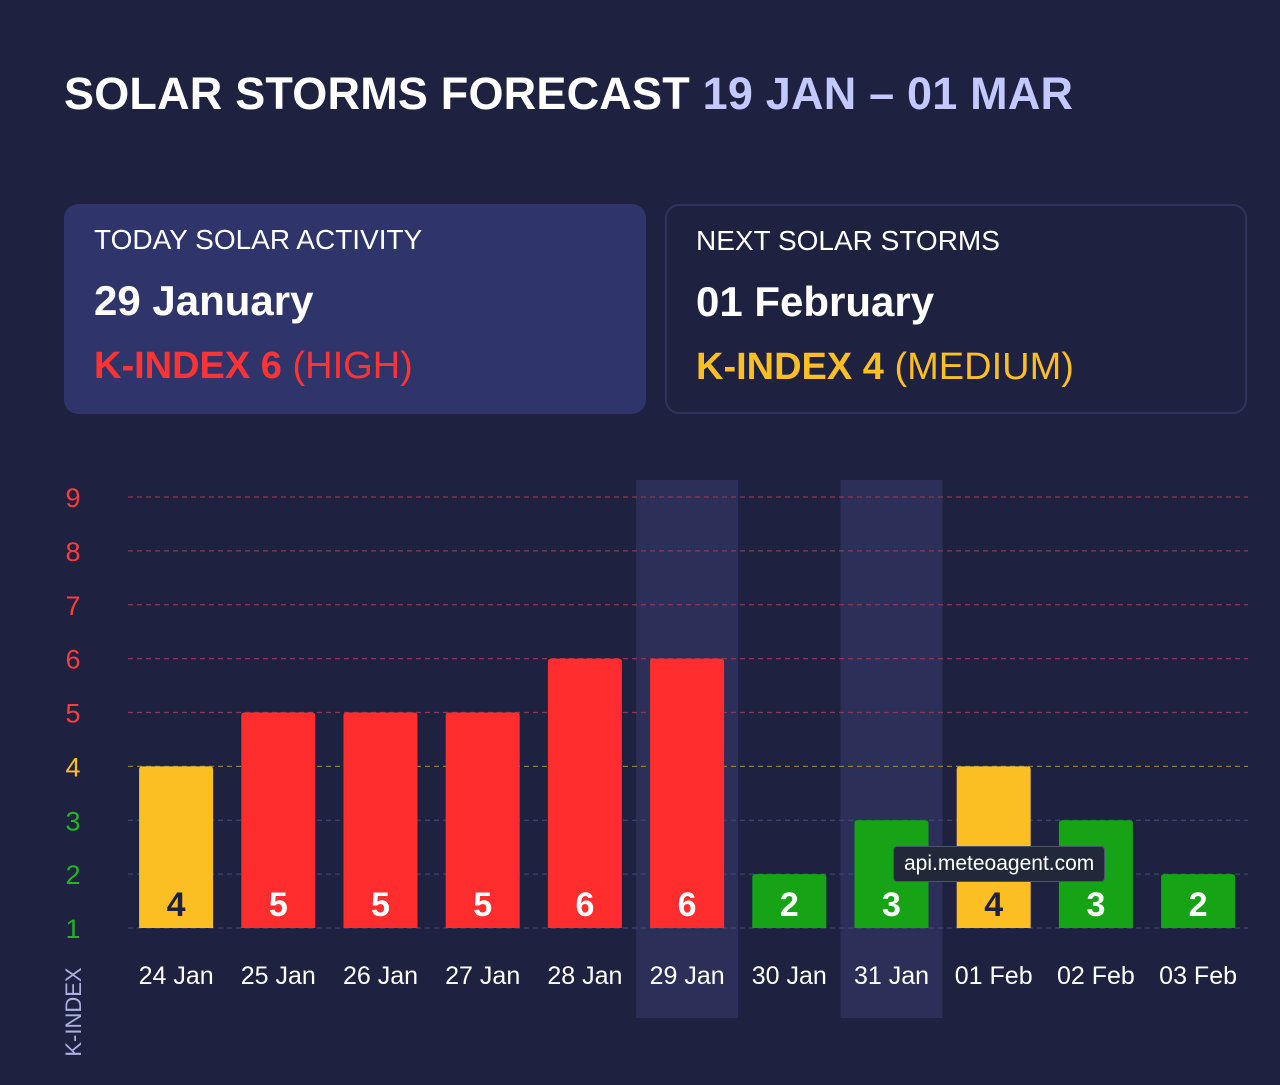 The height and width of the screenshot is (1085, 1280). Describe the element at coordinates (815, 301) in the screenshot. I see `next-card-date: 01 February` at that location.